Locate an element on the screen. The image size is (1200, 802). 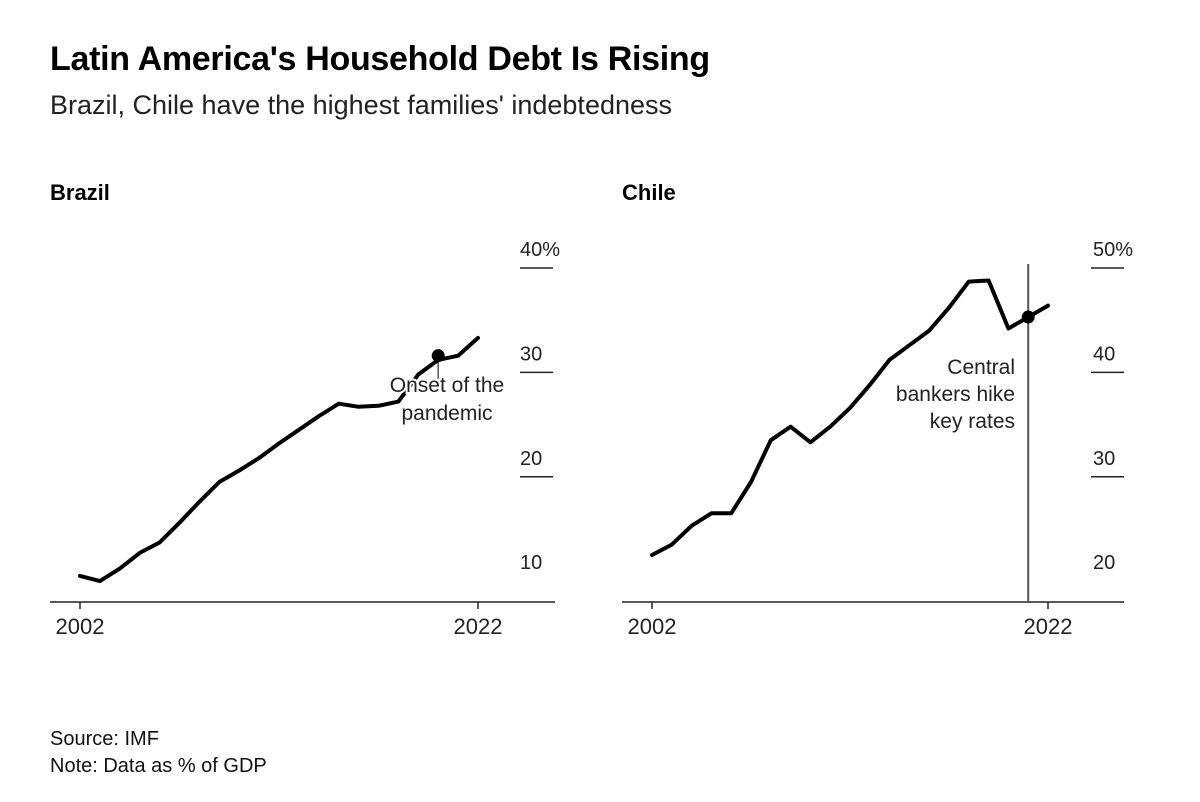
data-note: Note: Data as % of GDP is located at coordinates (158, 766).